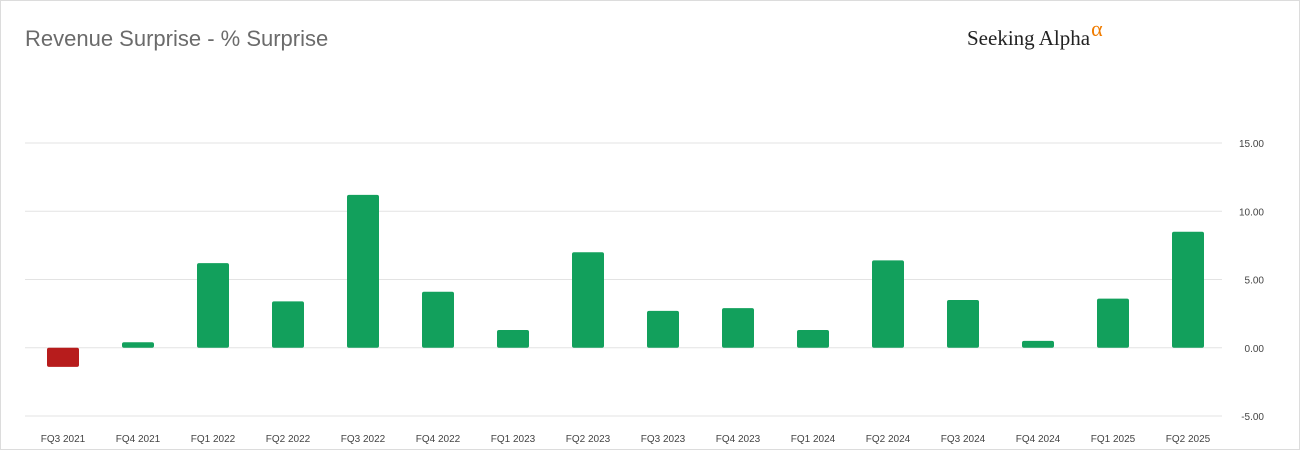 The image size is (1300, 450). What do you see at coordinates (138, 439) in the screenshot?
I see `x-tick-label: FQ4 2021` at bounding box center [138, 439].